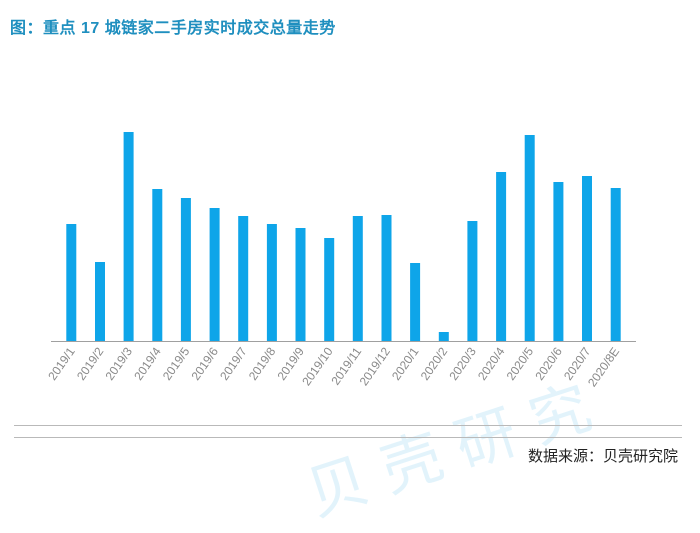 The image size is (700, 533). What do you see at coordinates (61, 363) in the screenshot?
I see `x-tick-label: 2019/1` at bounding box center [61, 363].